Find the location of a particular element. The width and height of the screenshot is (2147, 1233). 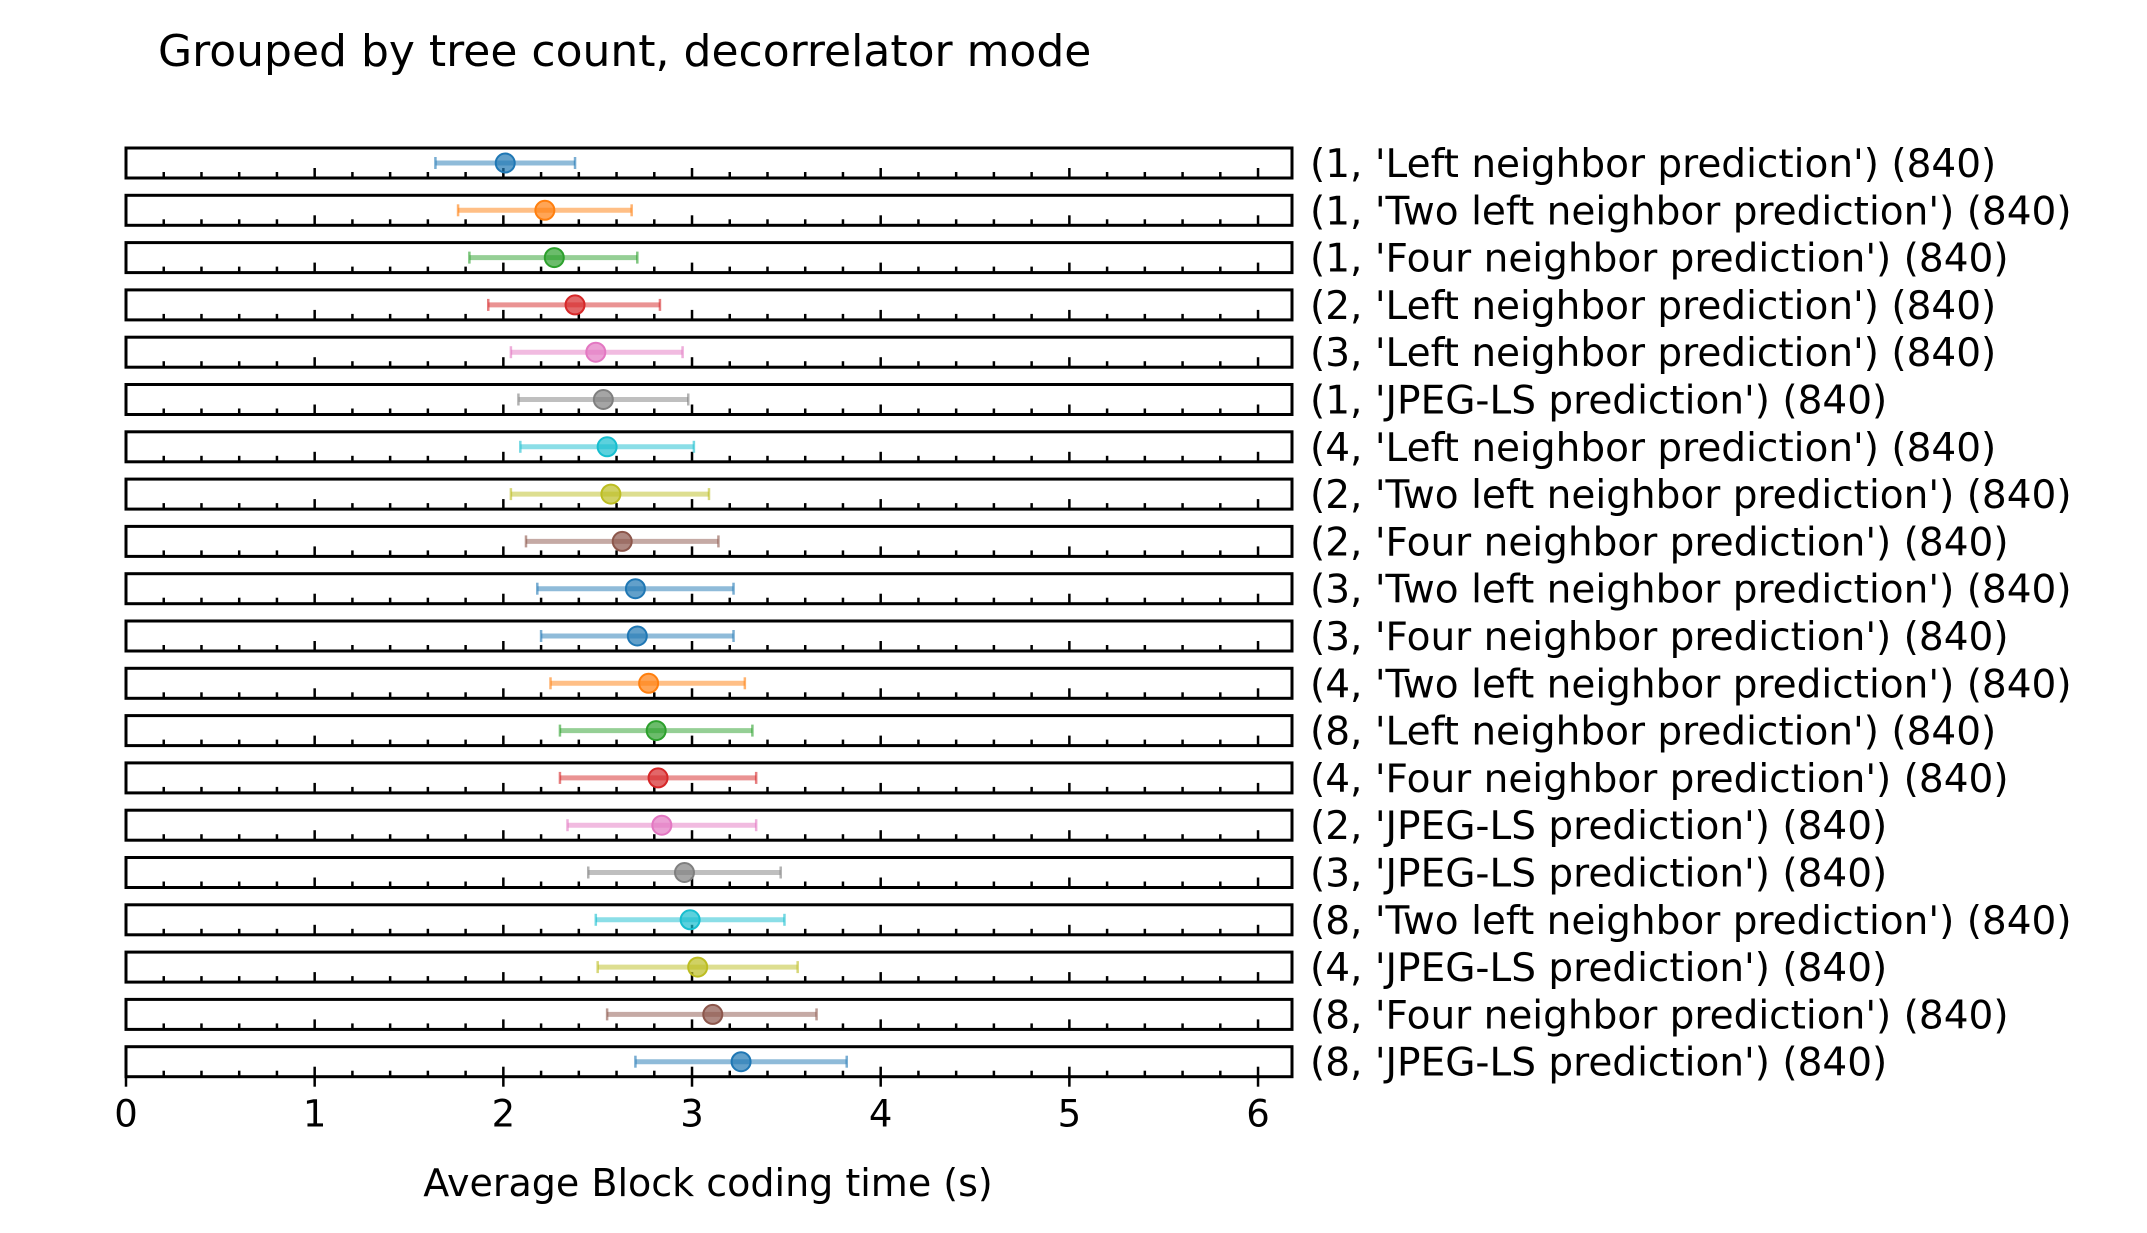

row-label: (3, 'Left neighbor prediction') (840) is located at coordinates (1653, 353).